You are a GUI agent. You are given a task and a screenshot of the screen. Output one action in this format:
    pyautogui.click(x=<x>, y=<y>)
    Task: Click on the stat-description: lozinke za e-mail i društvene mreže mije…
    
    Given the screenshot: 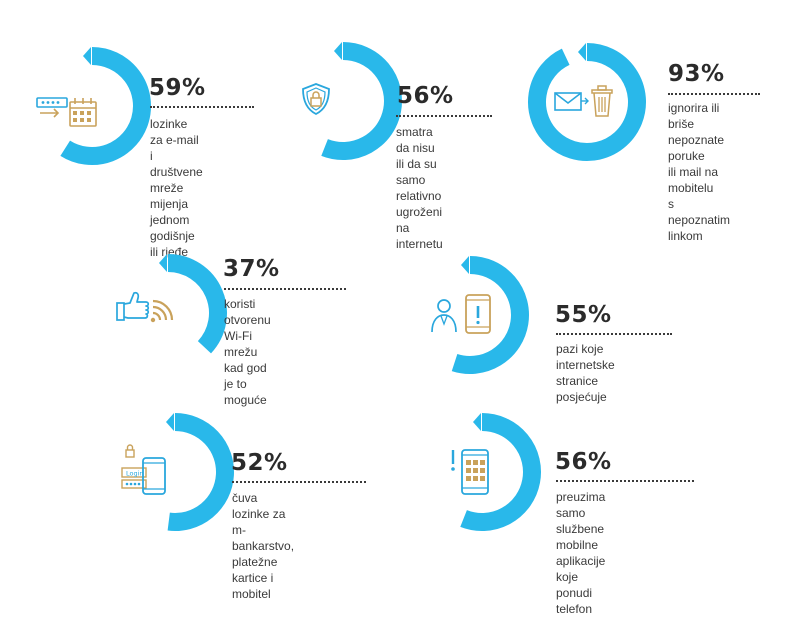 What is the action you would take?
    pyautogui.click(x=176, y=188)
    